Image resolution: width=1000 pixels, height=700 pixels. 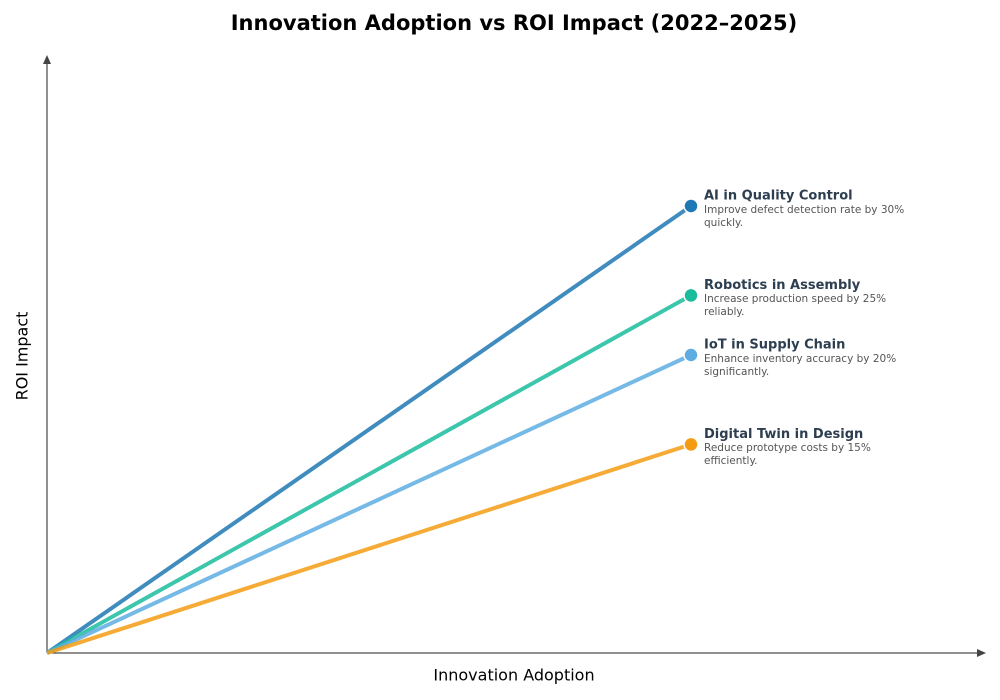 I want to click on series-name: Digital Twin in Design, so click(x=783, y=434).